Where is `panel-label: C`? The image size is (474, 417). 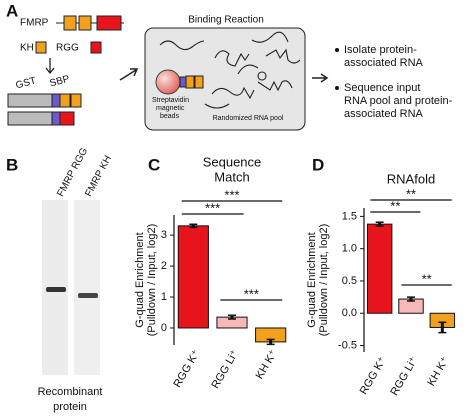
panel-label: C is located at coordinates (154, 164).